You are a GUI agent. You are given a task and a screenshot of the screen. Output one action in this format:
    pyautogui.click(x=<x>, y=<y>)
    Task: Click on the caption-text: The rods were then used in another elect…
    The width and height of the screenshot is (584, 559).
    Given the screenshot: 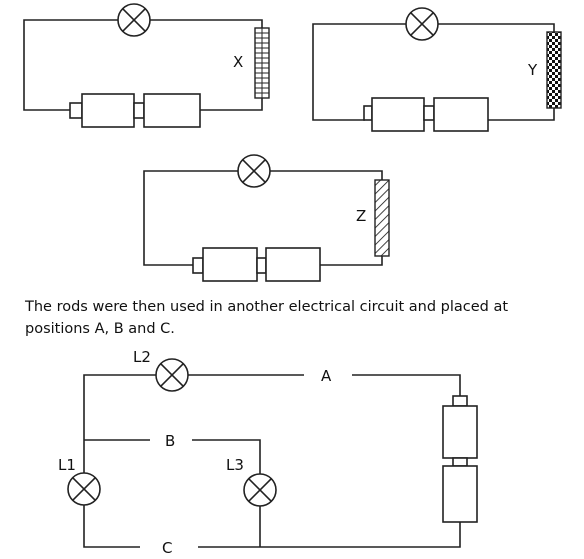 What is the action you would take?
    pyautogui.click(x=267, y=318)
    